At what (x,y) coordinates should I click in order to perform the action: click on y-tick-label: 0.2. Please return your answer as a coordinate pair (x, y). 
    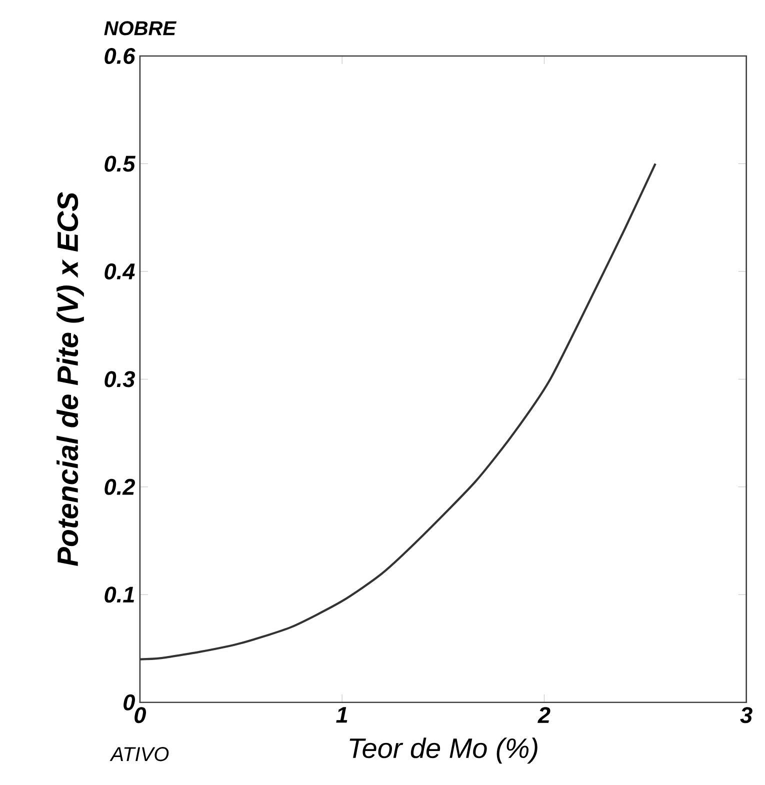
    Looking at the image, I should click on (120, 486).